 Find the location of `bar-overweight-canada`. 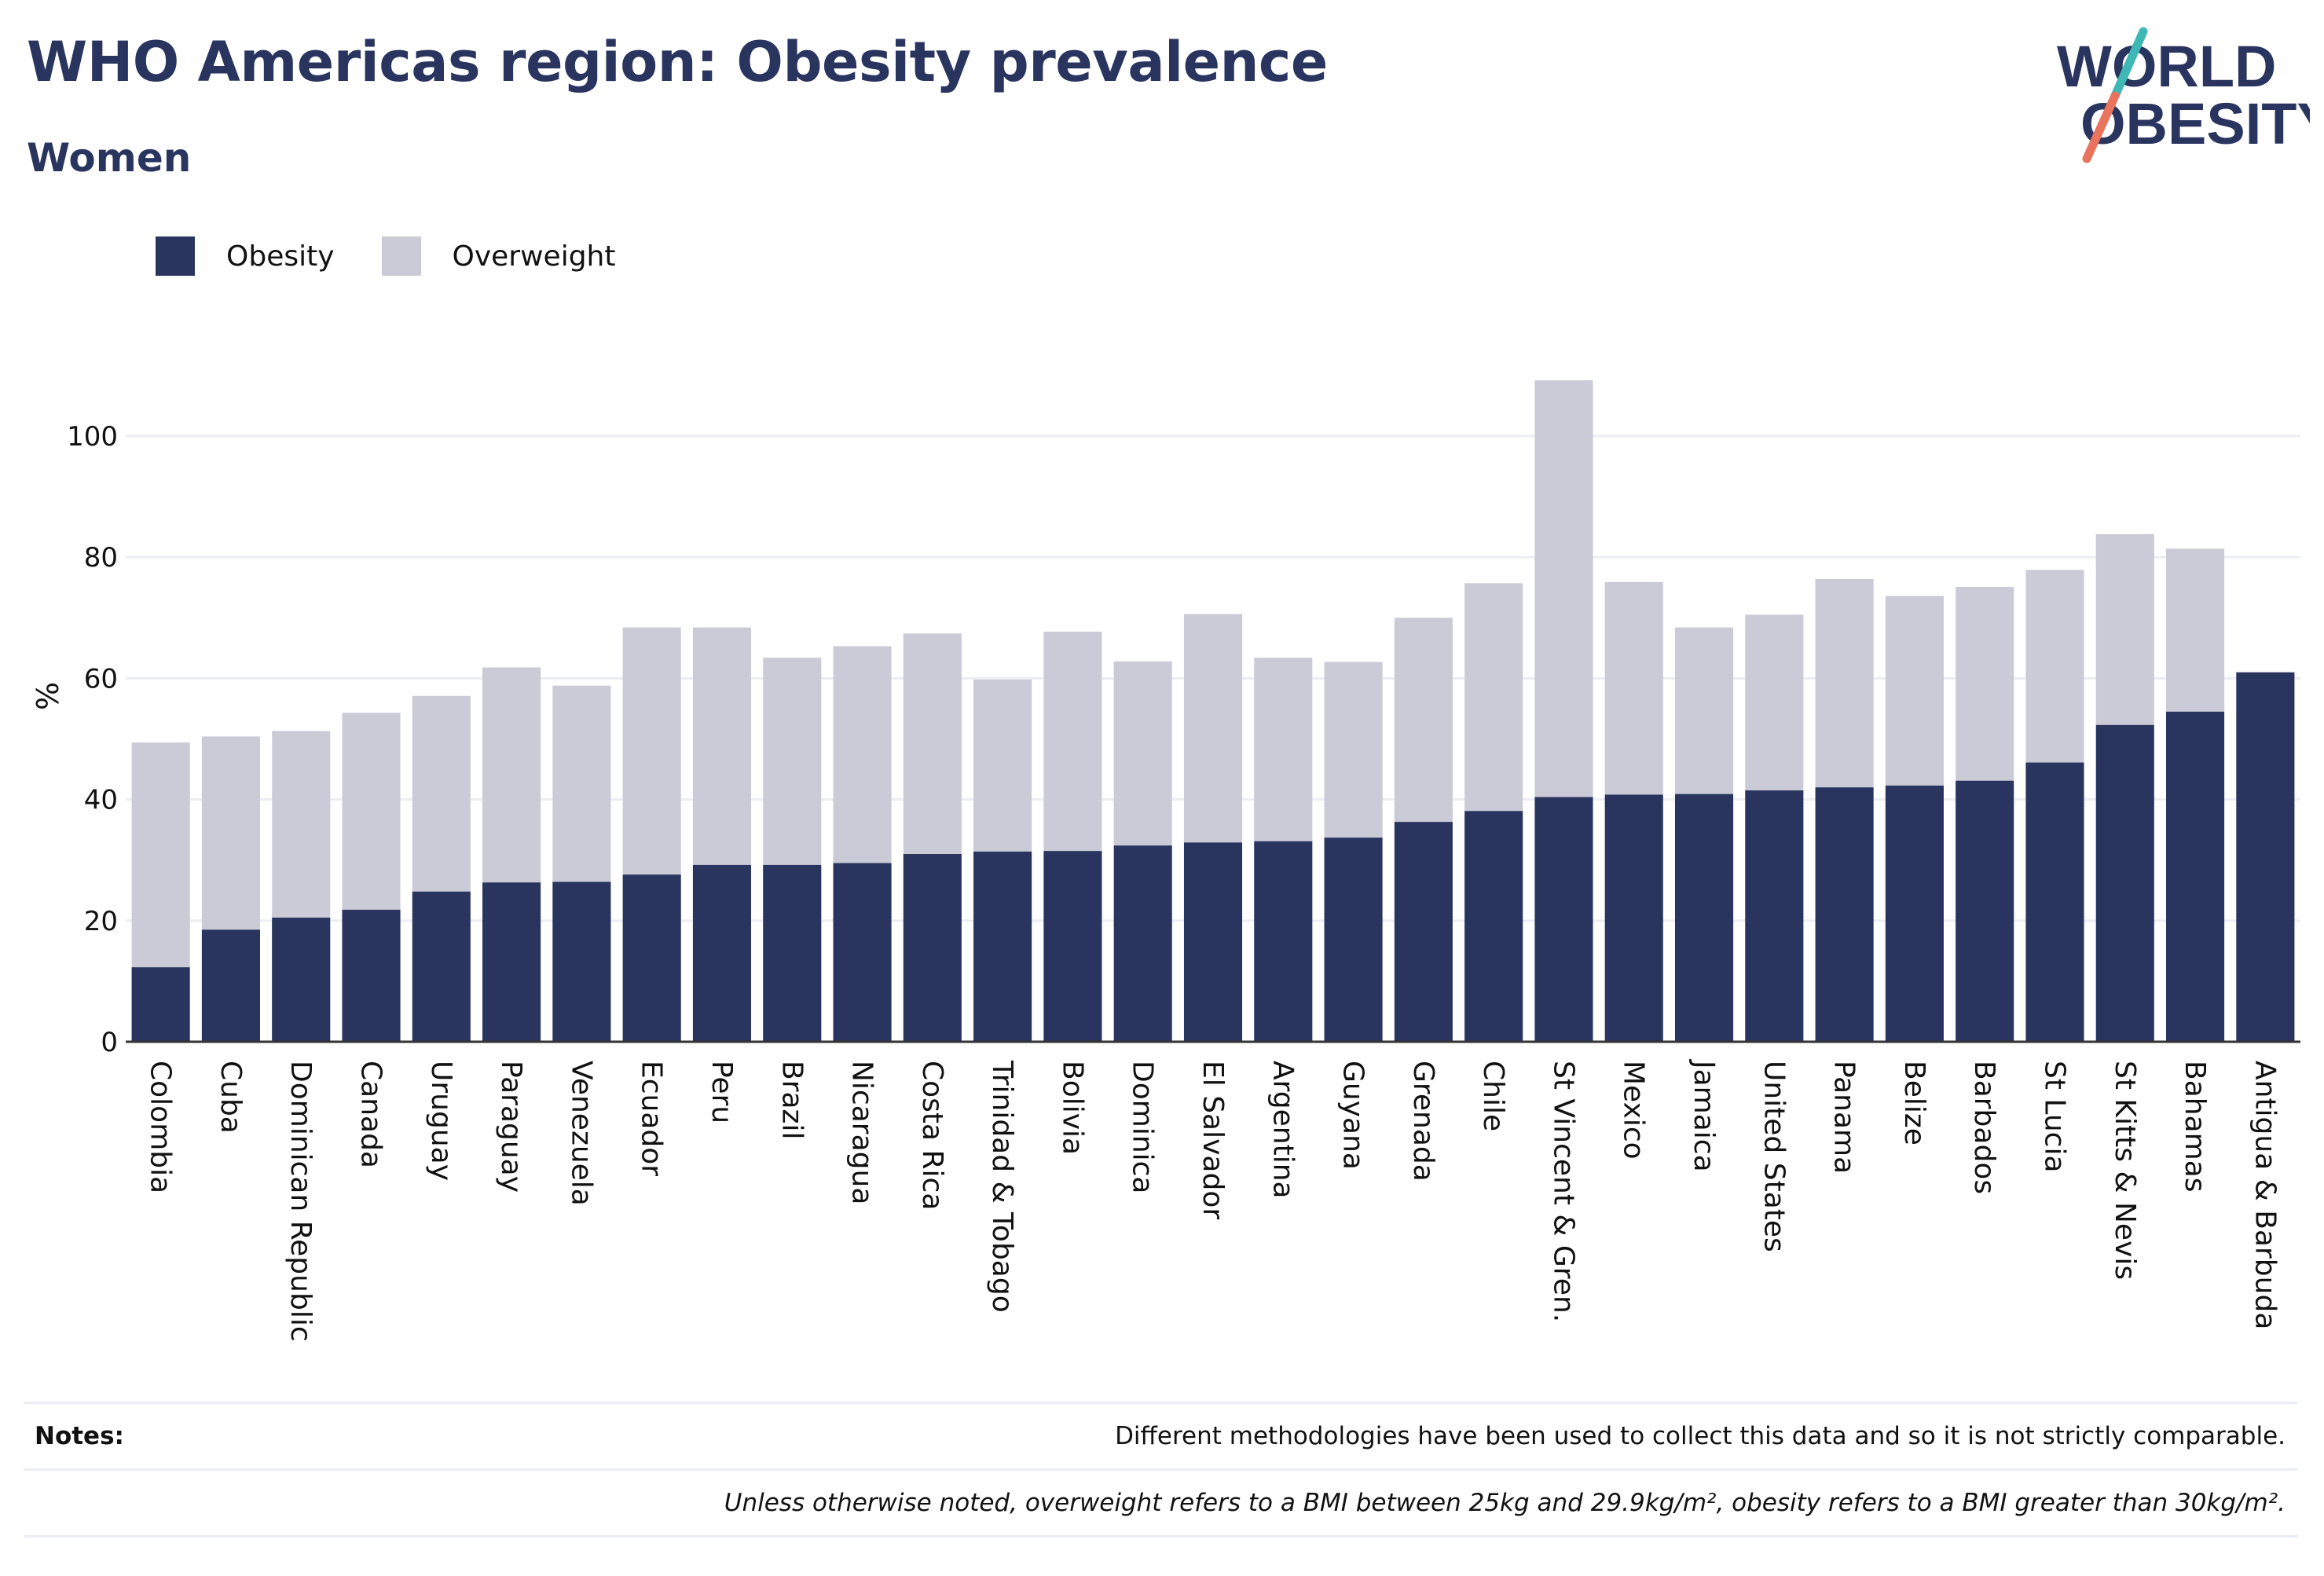

bar-overweight-canada is located at coordinates (371, 811).